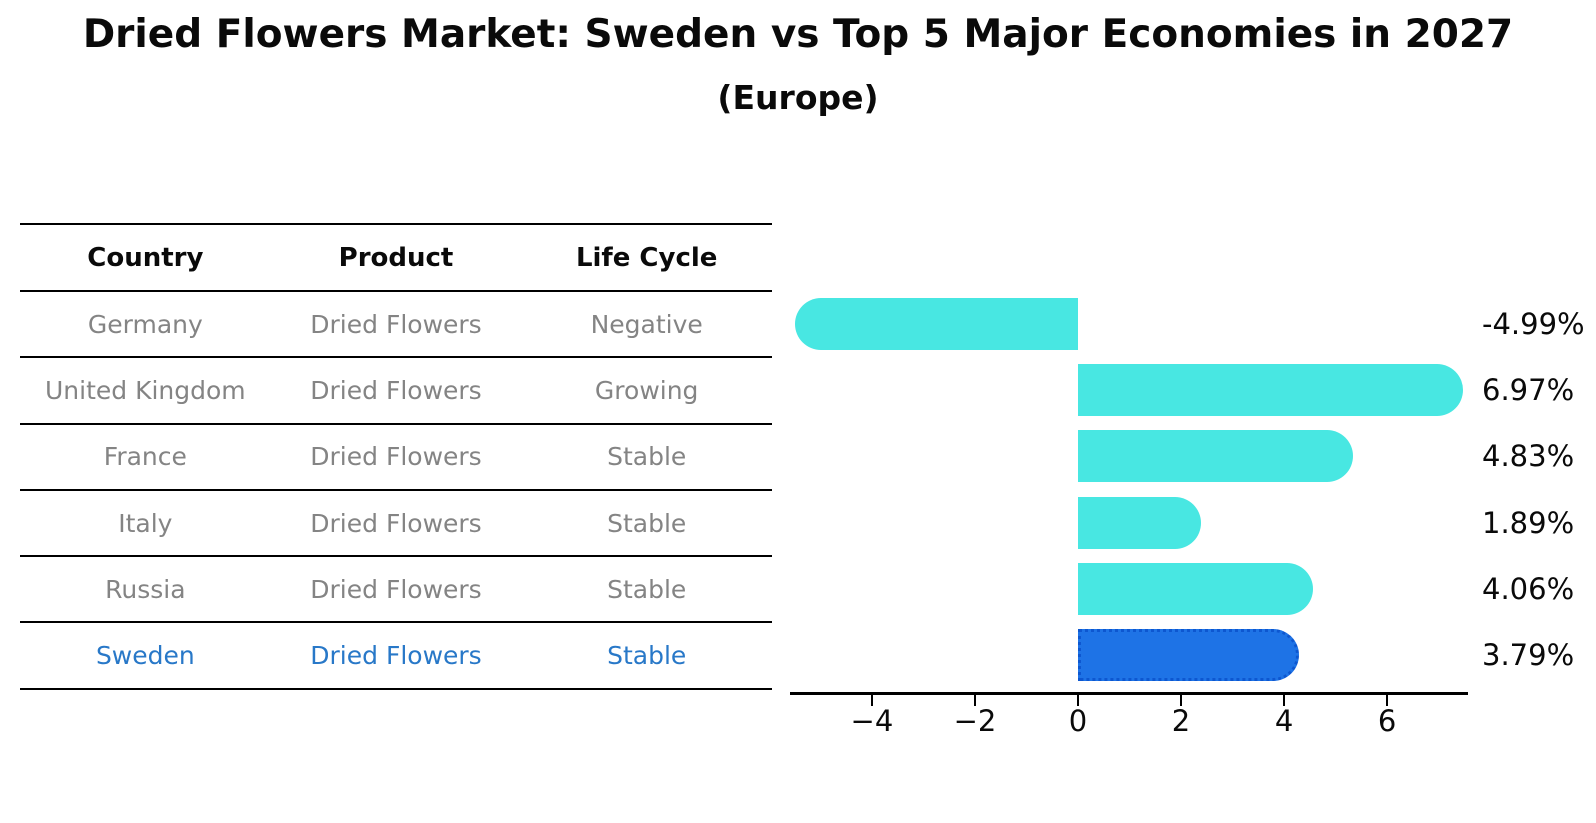 This screenshot has height=823, width=1596. What do you see at coordinates (646, 390) in the screenshot?
I see `table-cell-life-cycle: Growing` at bounding box center [646, 390].